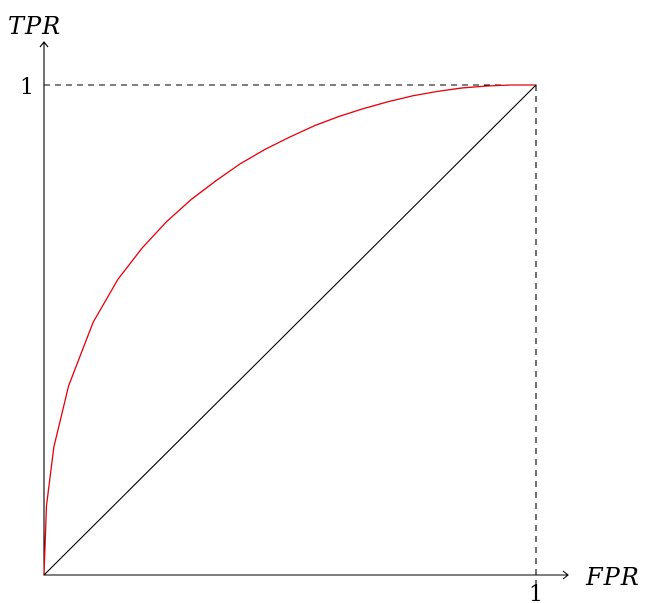  What do you see at coordinates (34, 26) in the screenshot?
I see `y-axis-label: TPR` at bounding box center [34, 26].